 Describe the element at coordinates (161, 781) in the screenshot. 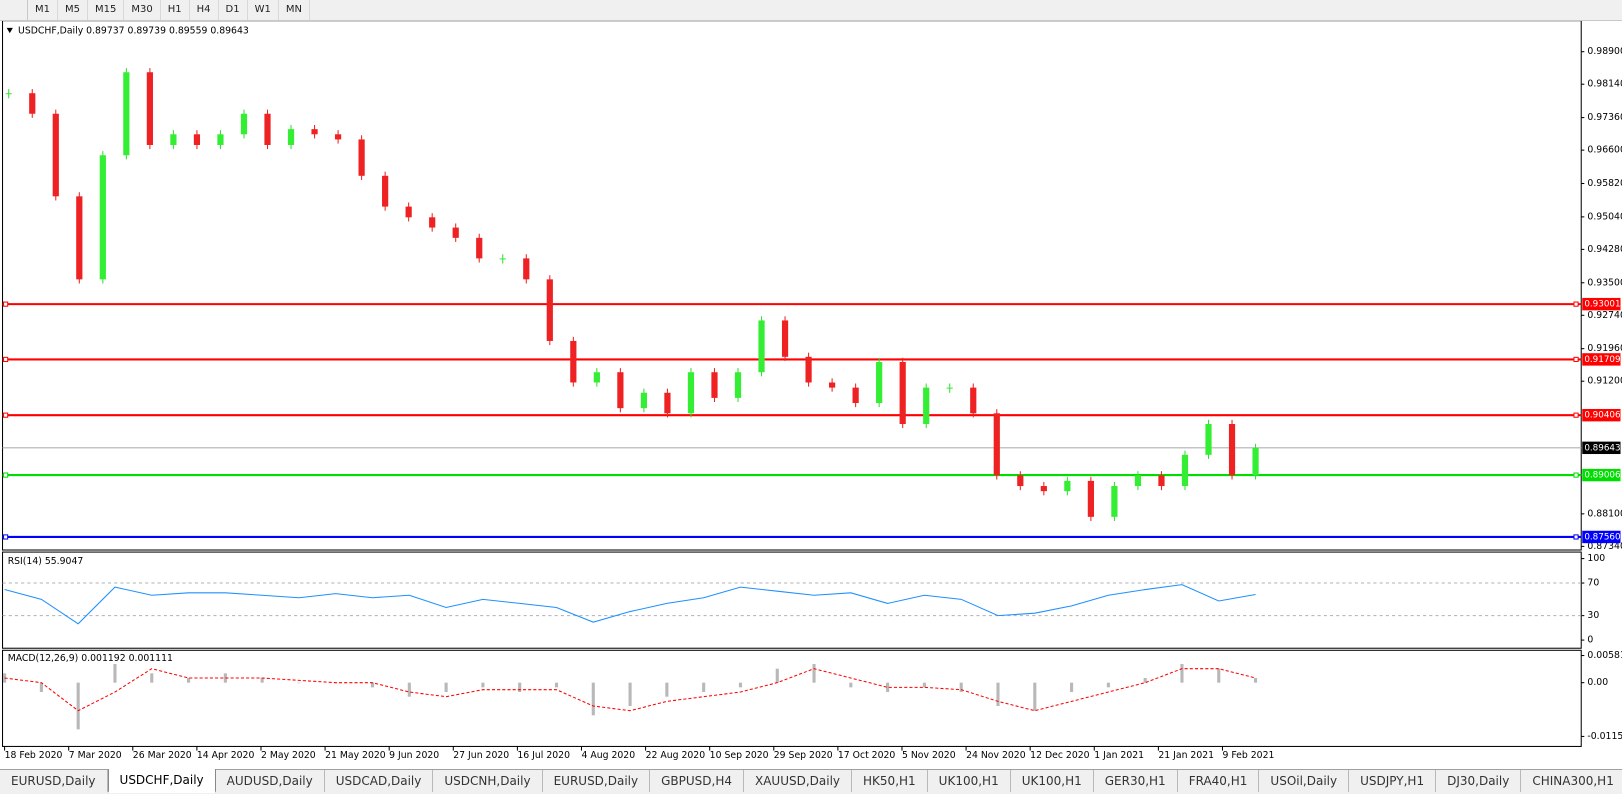

I see `chart-tab: USDCHF,Daily` at that location.